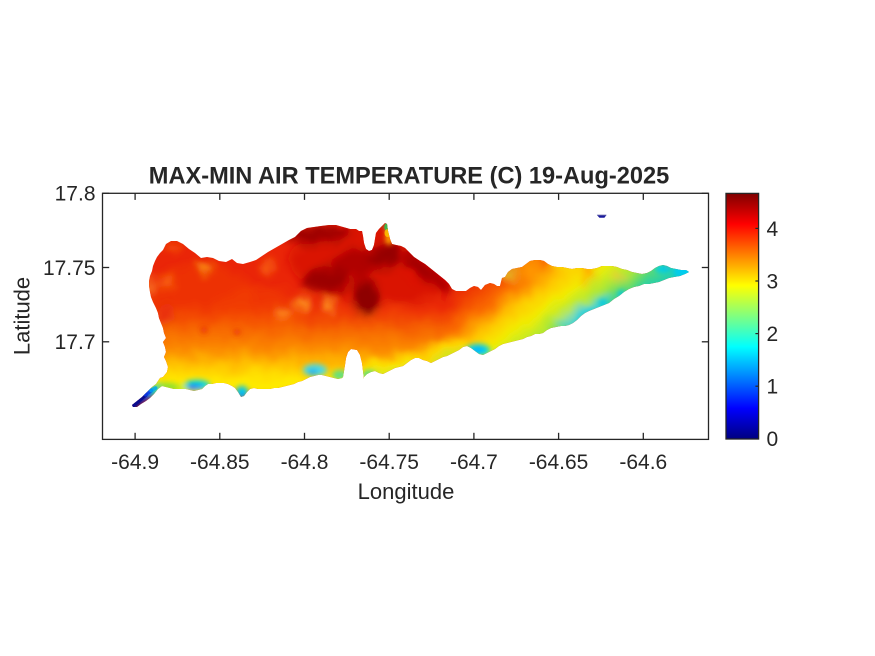 This screenshot has height=656, width=875. What do you see at coordinates (22, 316) in the screenshot?
I see `svg-text: Latitude` at bounding box center [22, 316].